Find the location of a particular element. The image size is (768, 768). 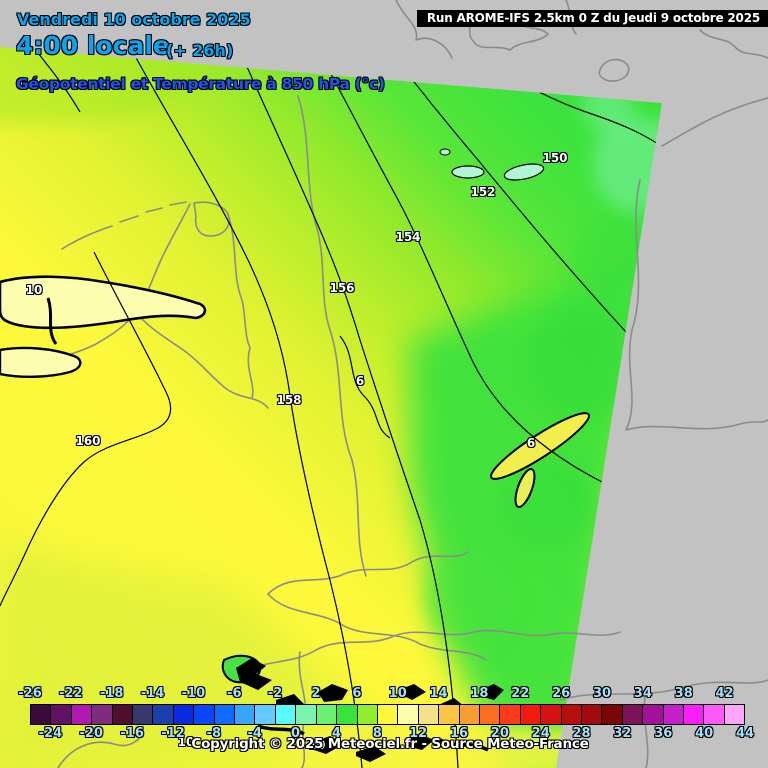

border-rhine is located at coordinates (348, 453).